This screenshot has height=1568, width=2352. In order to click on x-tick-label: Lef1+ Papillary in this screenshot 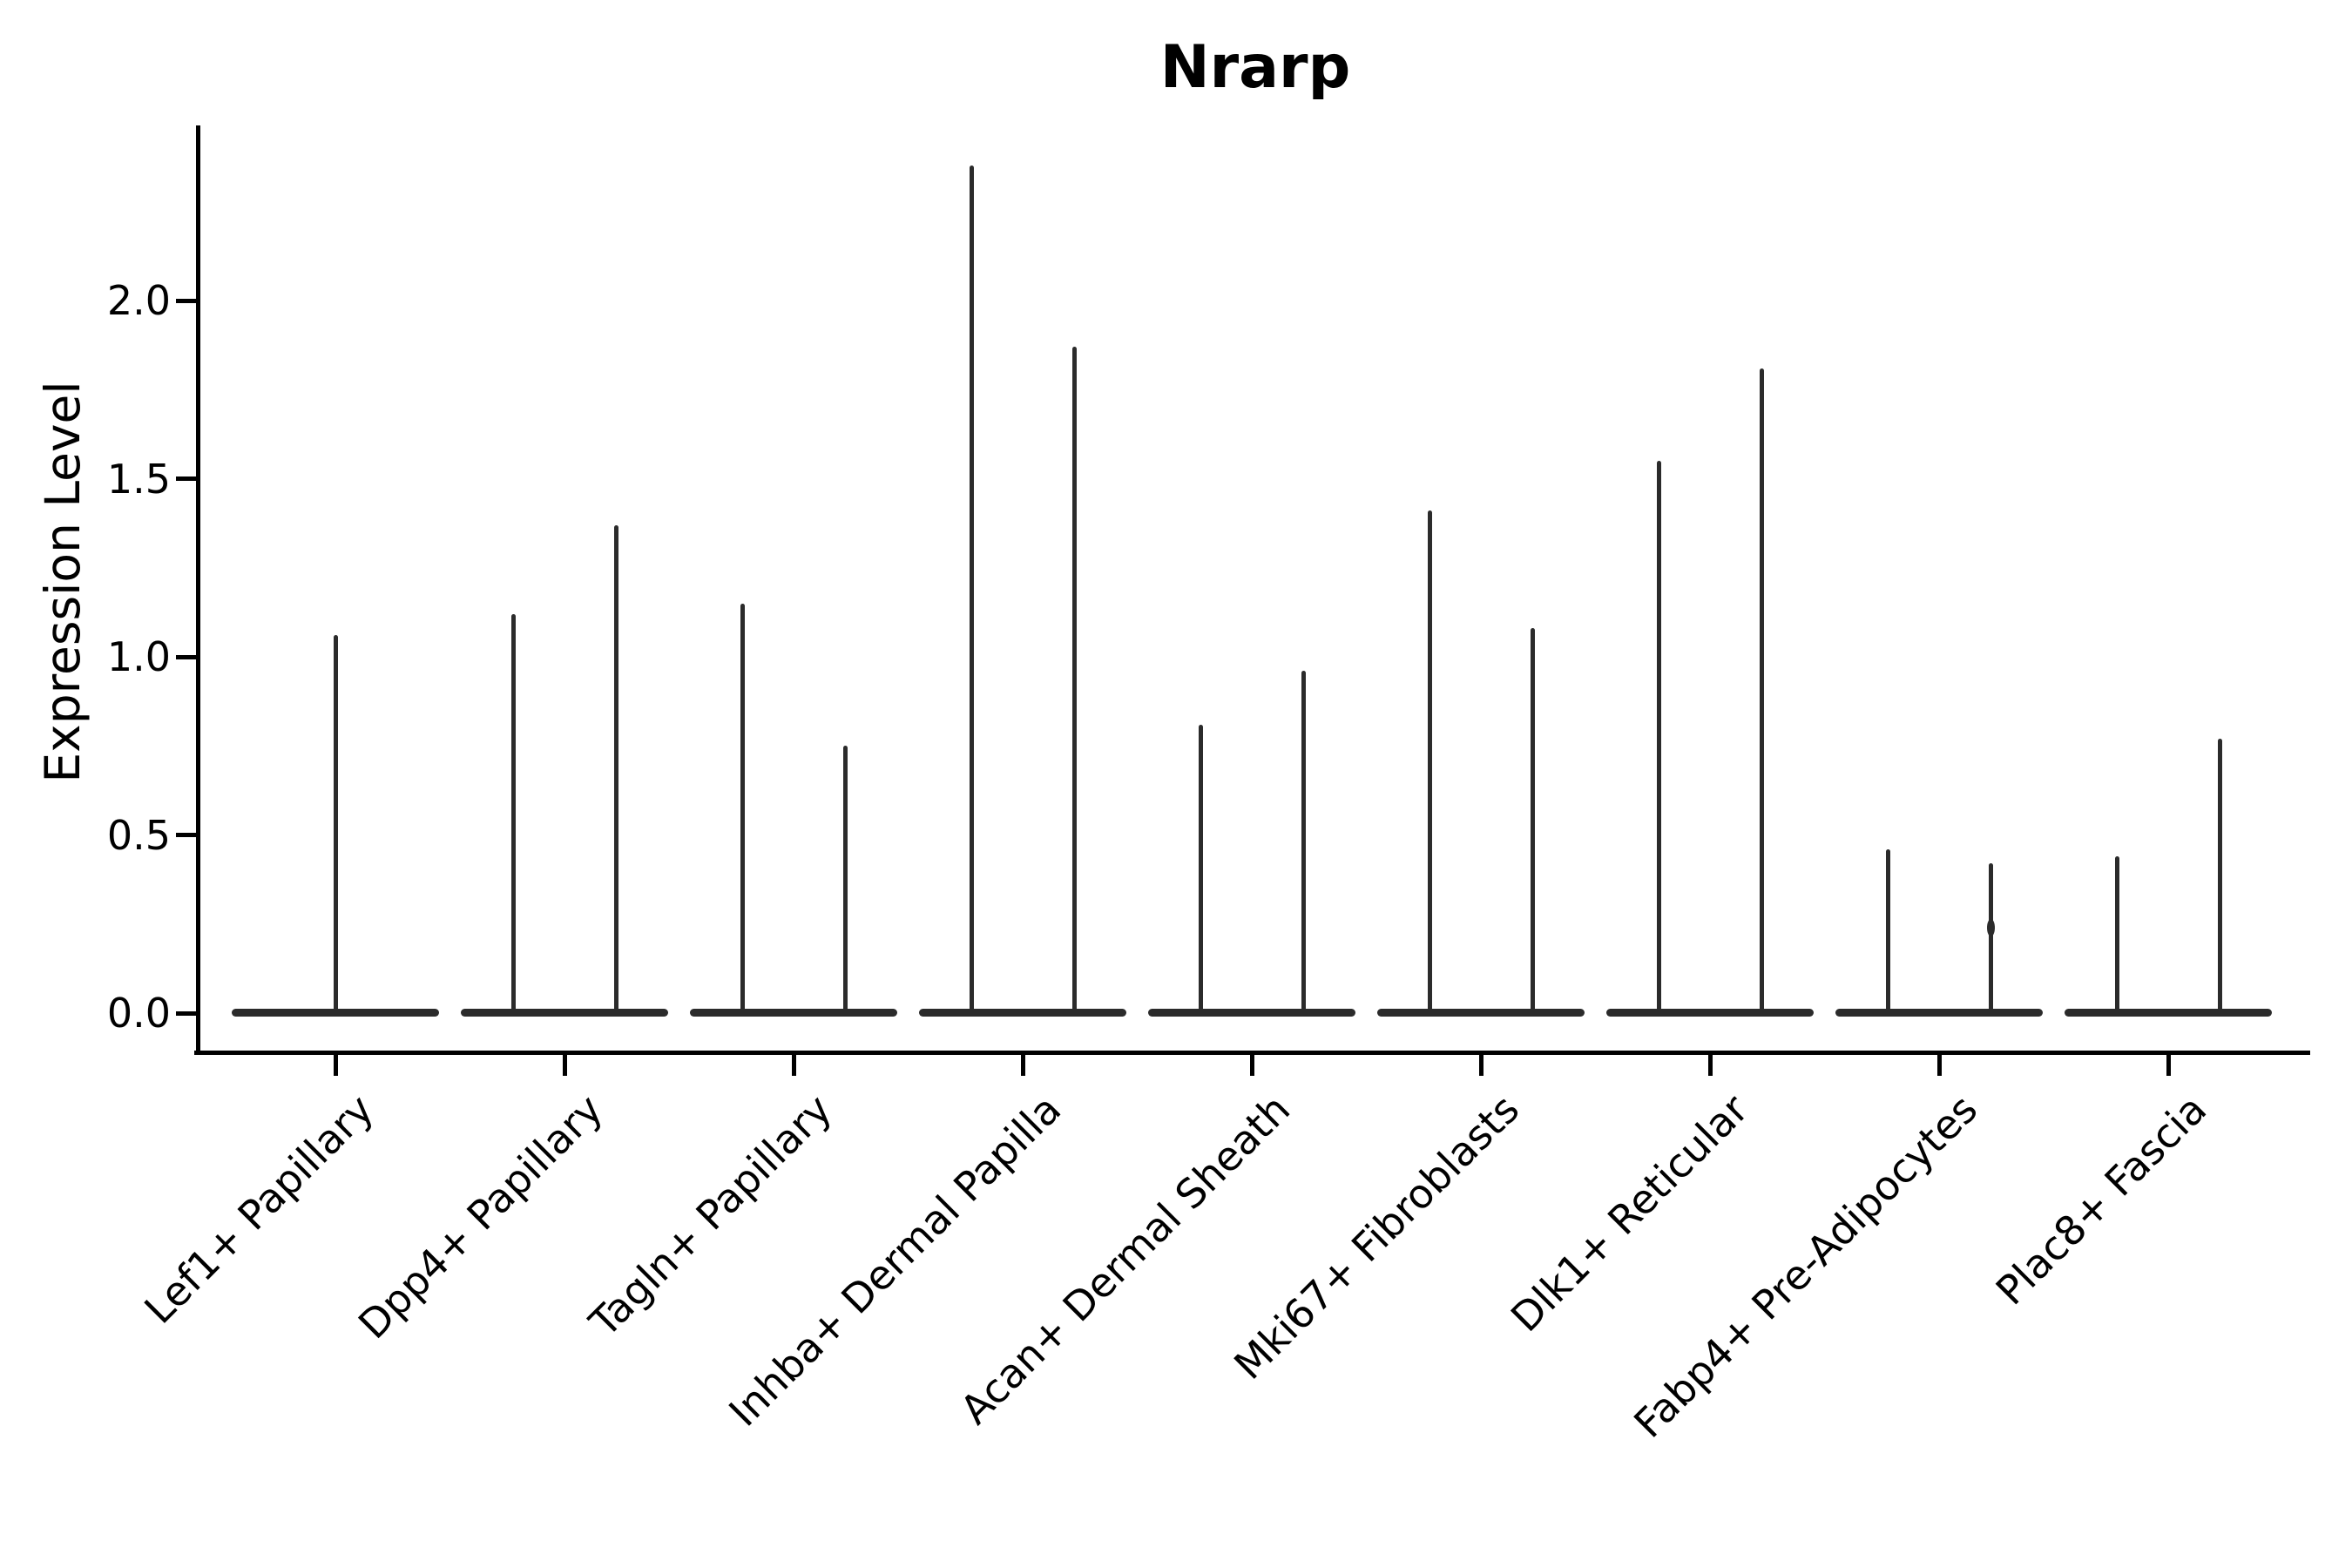, I will do `click(259, 1209)`.